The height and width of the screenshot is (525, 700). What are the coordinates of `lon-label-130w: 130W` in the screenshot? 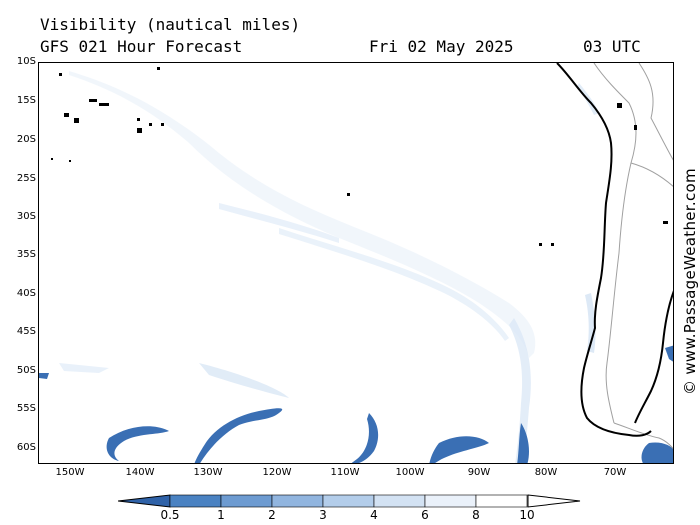 It's located at (208, 472).